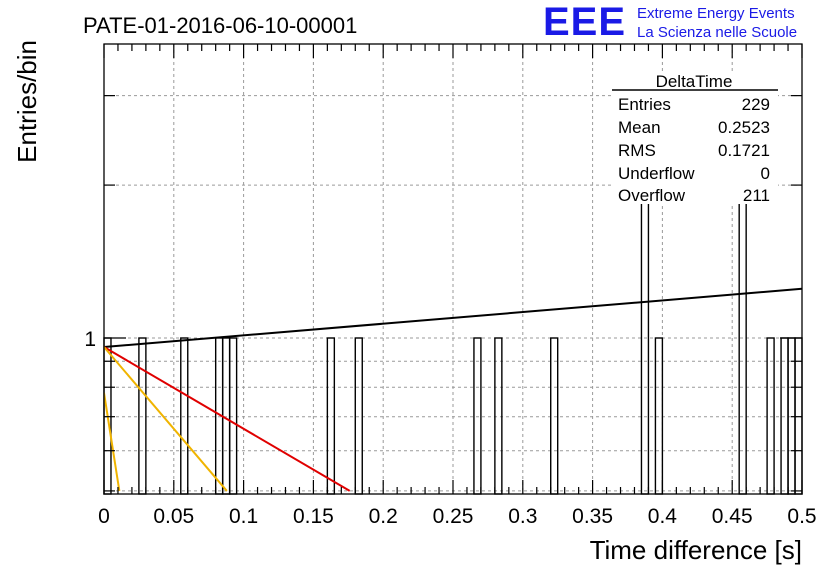 This screenshot has width=836, height=572. What do you see at coordinates (744, 150) in the screenshot?
I see `stats-value-rms: 0.1721` at bounding box center [744, 150].